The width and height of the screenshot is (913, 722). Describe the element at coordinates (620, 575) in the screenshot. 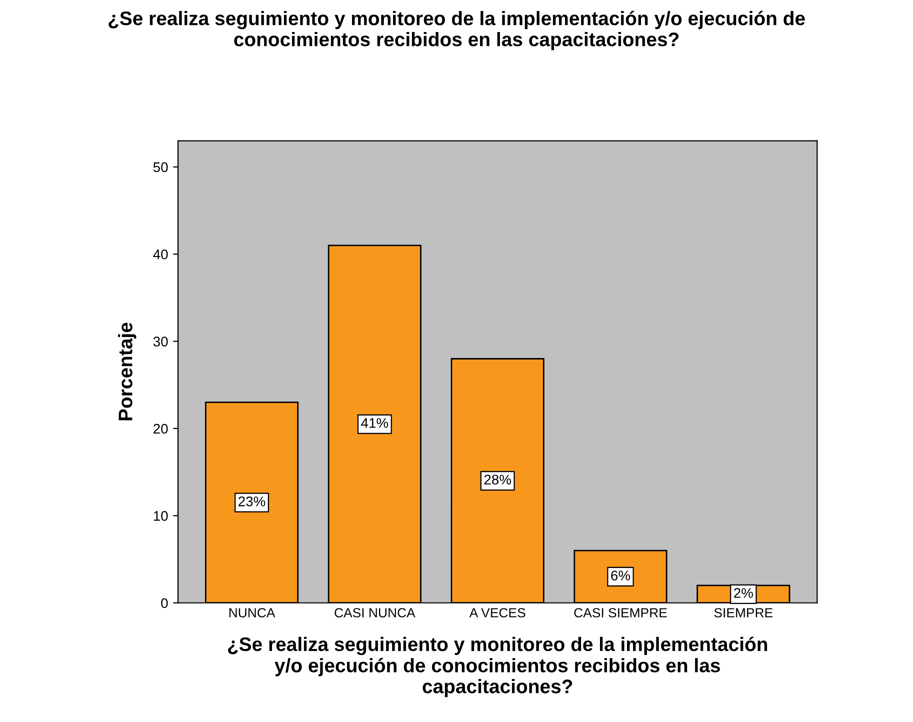

I see `data-label: 6%` at that location.